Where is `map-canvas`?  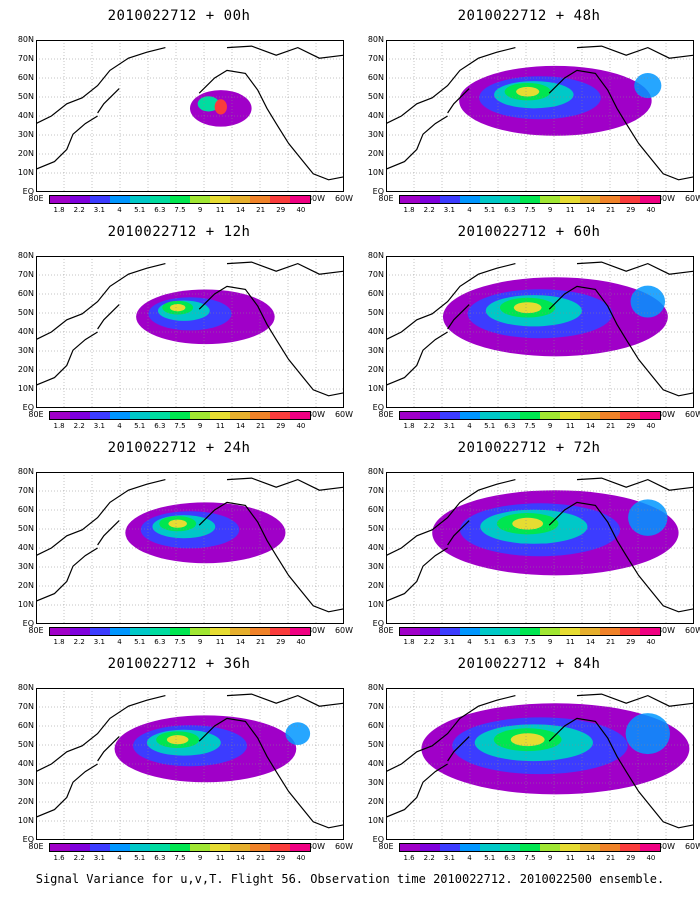
map-canvas is located at coordinates (540, 764).